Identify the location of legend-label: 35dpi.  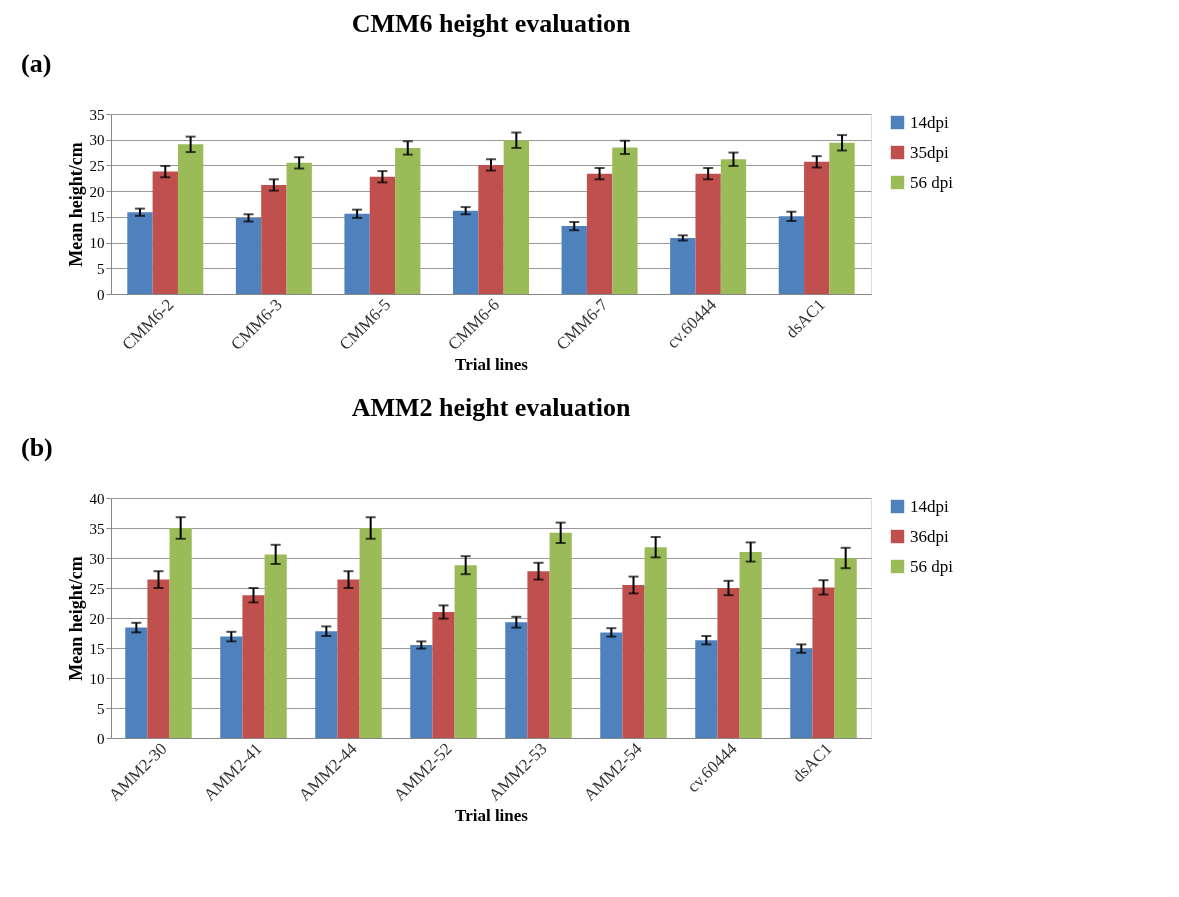
(929, 152).